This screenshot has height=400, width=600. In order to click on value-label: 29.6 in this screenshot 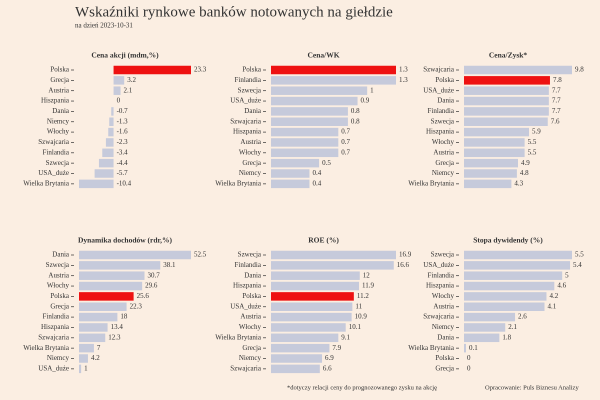, I will do `click(151, 286)`.